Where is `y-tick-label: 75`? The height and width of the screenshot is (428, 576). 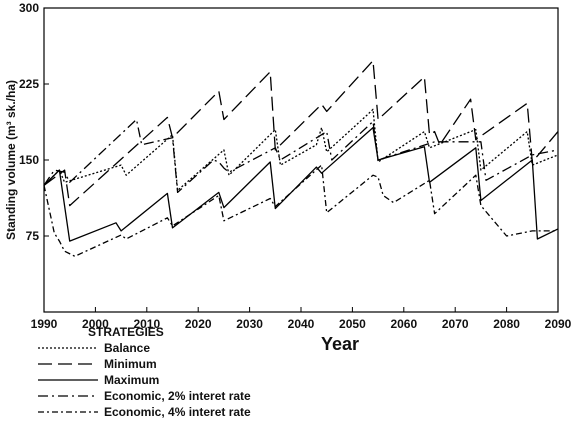
y-tick-label: 75 is located at coordinates (33, 236).